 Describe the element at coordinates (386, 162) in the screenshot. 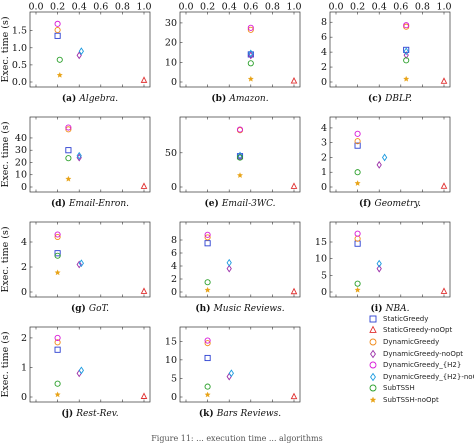

I see `chart-panel: 0 1 2 3 4 (f) Geometry.` at that location.